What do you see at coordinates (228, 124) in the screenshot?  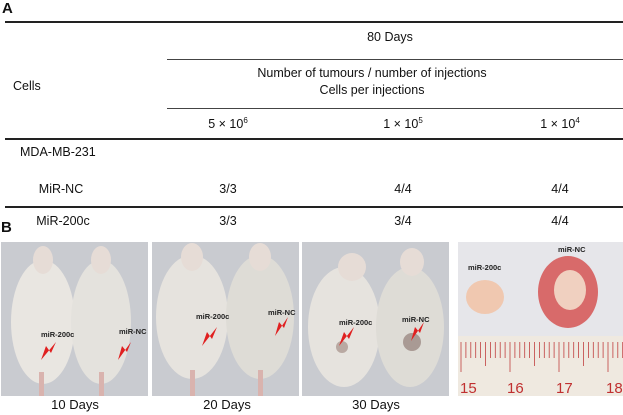 I see `column-header: 5 × 10⁶` at bounding box center [228, 124].